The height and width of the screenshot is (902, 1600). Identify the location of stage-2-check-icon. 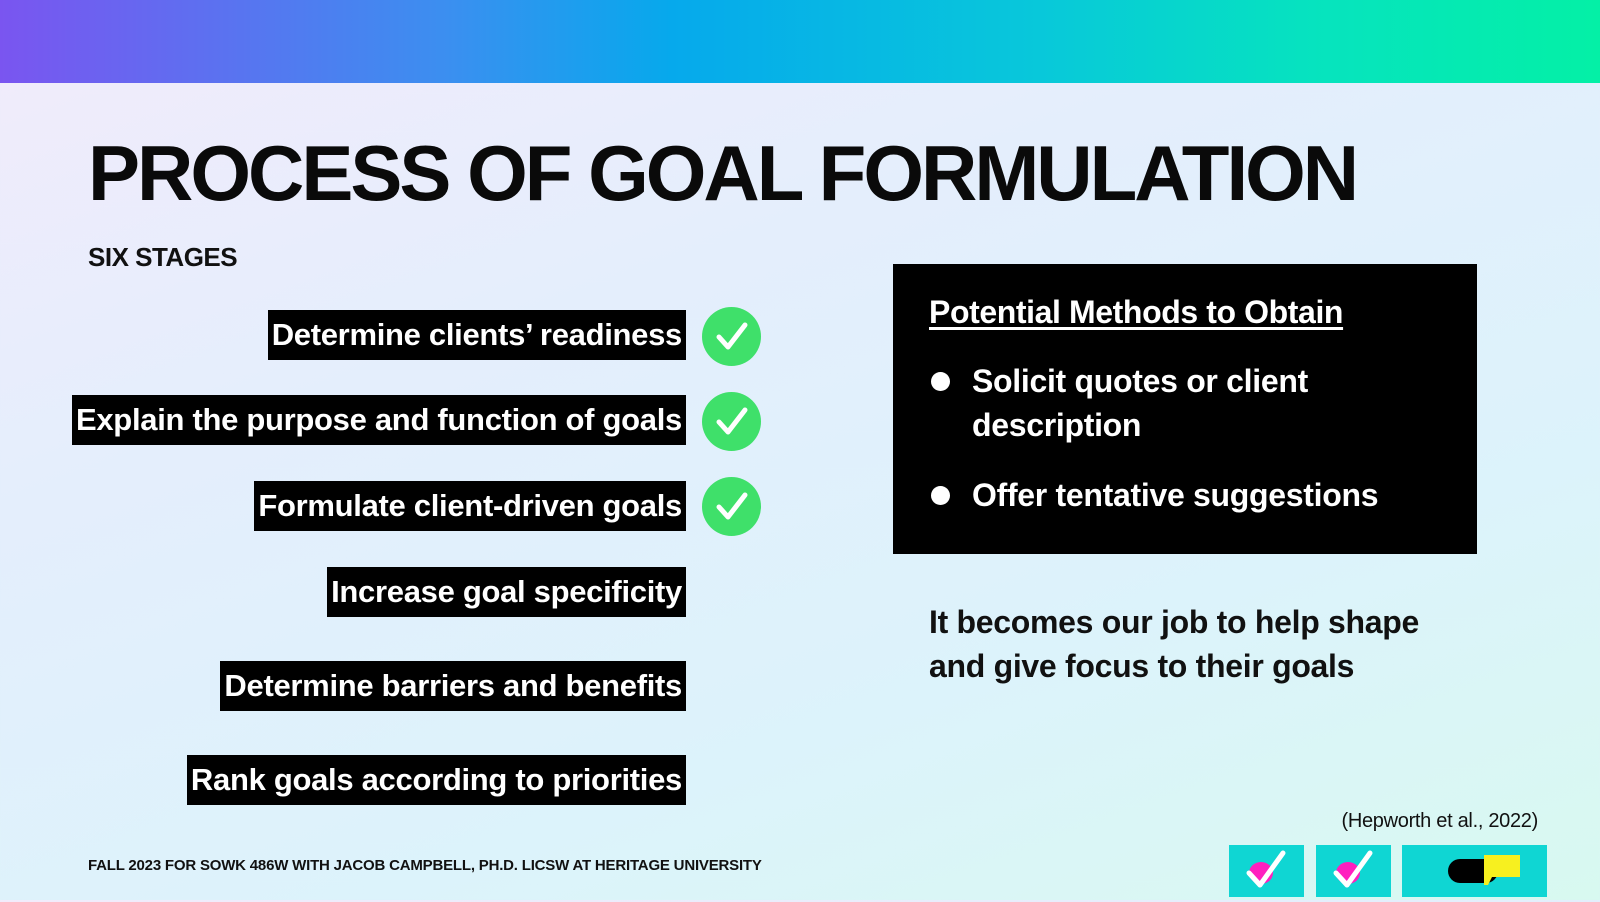
(731, 421).